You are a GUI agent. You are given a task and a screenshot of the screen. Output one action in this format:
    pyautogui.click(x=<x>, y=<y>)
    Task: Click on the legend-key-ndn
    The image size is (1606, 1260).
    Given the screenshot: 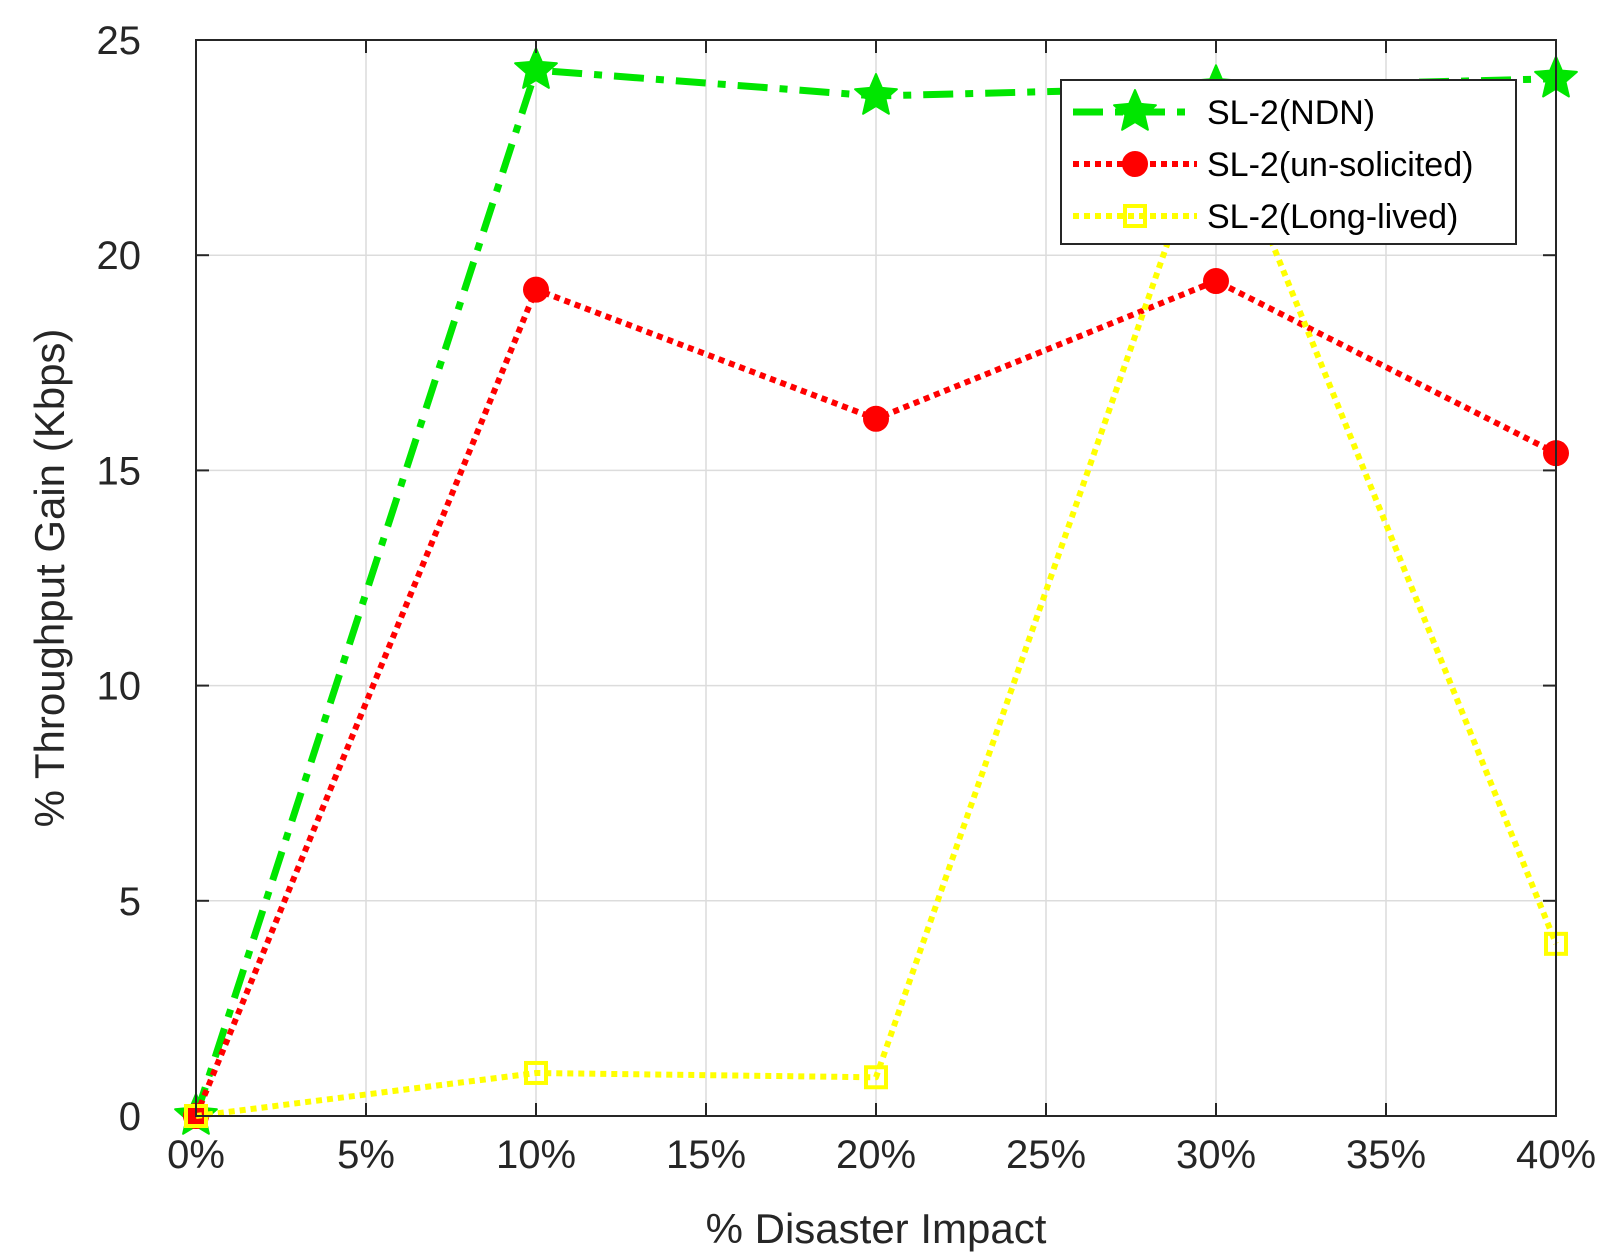 What is the action you would take?
    pyautogui.click(x=1135, y=110)
    